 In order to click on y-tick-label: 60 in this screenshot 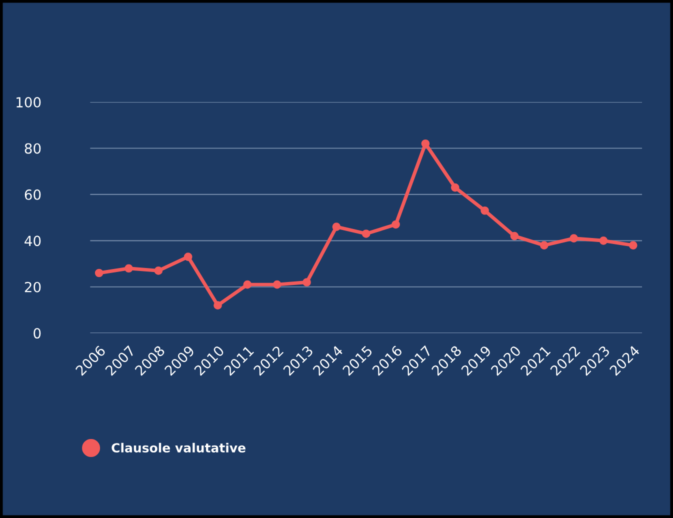, I will do `click(32, 194)`.